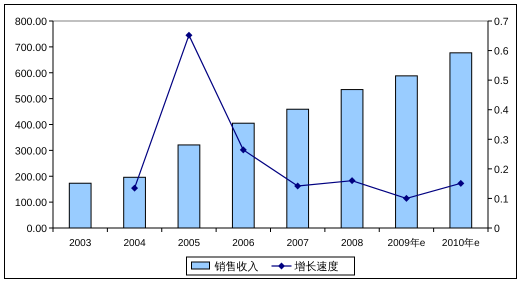 This screenshot has width=529, height=285. What do you see at coordinates (497, 229) in the screenshot?
I see `y2-tick-label: 0` at bounding box center [497, 229].